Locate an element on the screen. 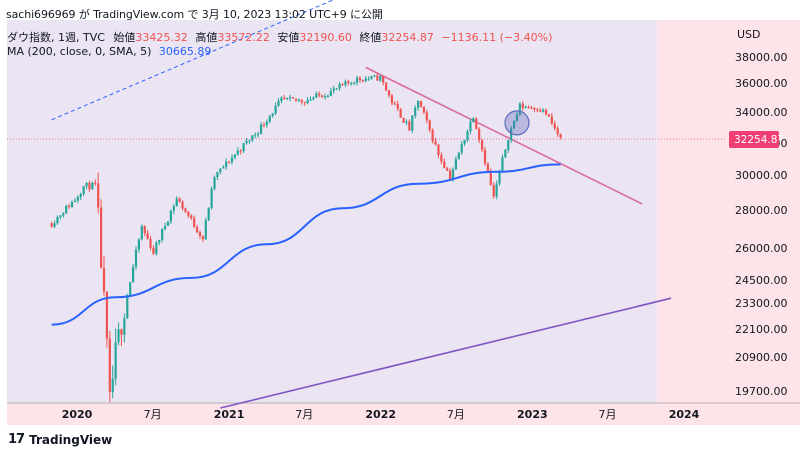 This screenshot has height=455, width=800. time-axis: 2020 7月 2021 7月 2022 7月 2023 7月 2024 is located at coordinates (381, 414).